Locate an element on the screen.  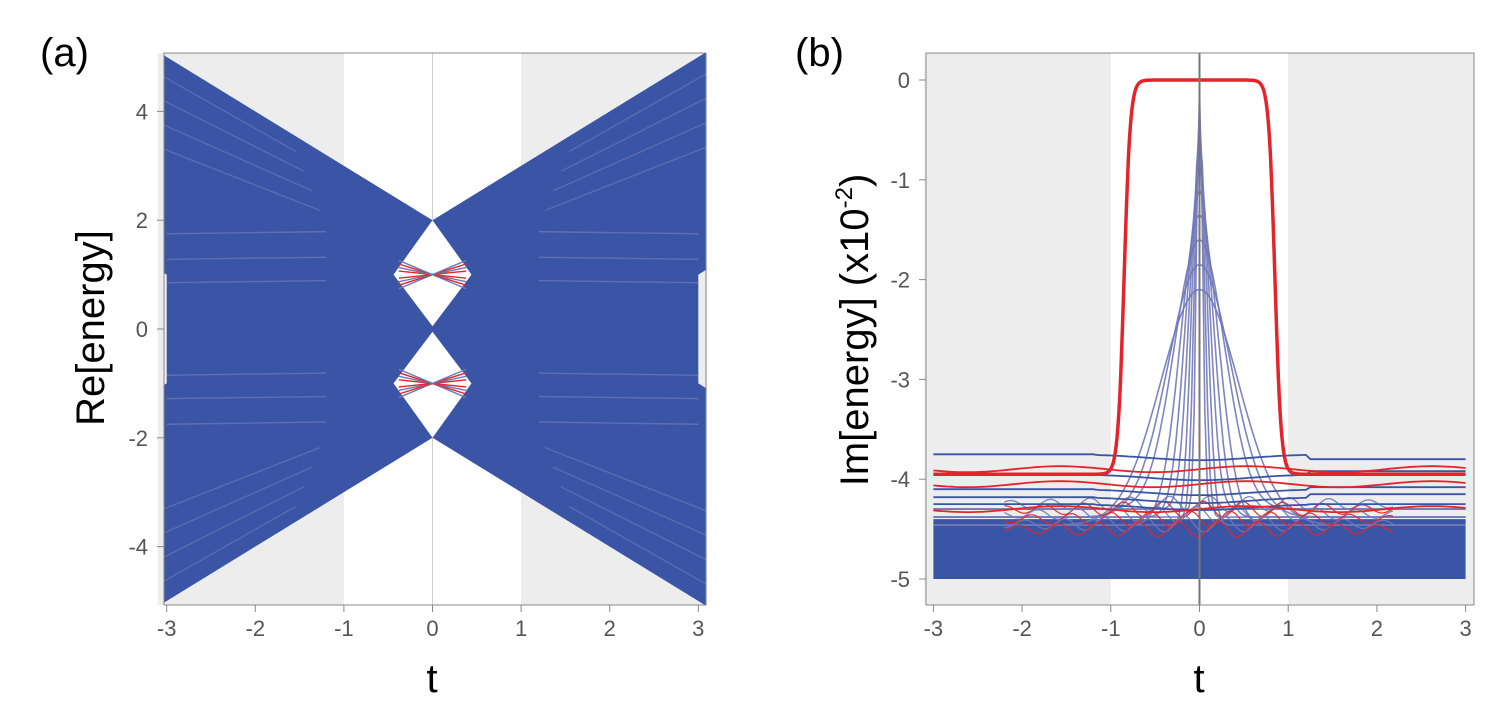
panel-b-y-axis-label: Im[energy] (x10-2) is located at coordinates (854, 330).